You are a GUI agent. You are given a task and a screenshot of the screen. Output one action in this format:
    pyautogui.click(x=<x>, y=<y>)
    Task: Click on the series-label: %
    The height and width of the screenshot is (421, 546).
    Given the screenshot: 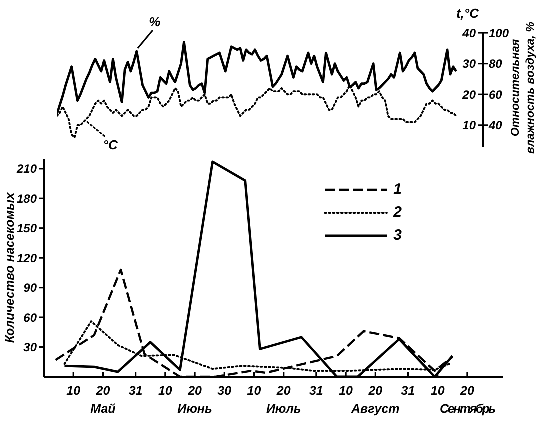 What is the action you would take?
    pyautogui.click(x=155, y=22)
    